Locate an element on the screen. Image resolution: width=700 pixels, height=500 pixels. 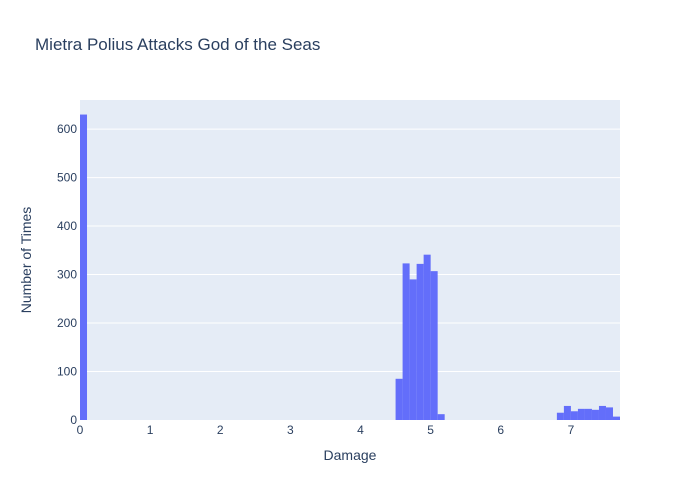
x-tick-label: 6 is located at coordinates (500, 430).